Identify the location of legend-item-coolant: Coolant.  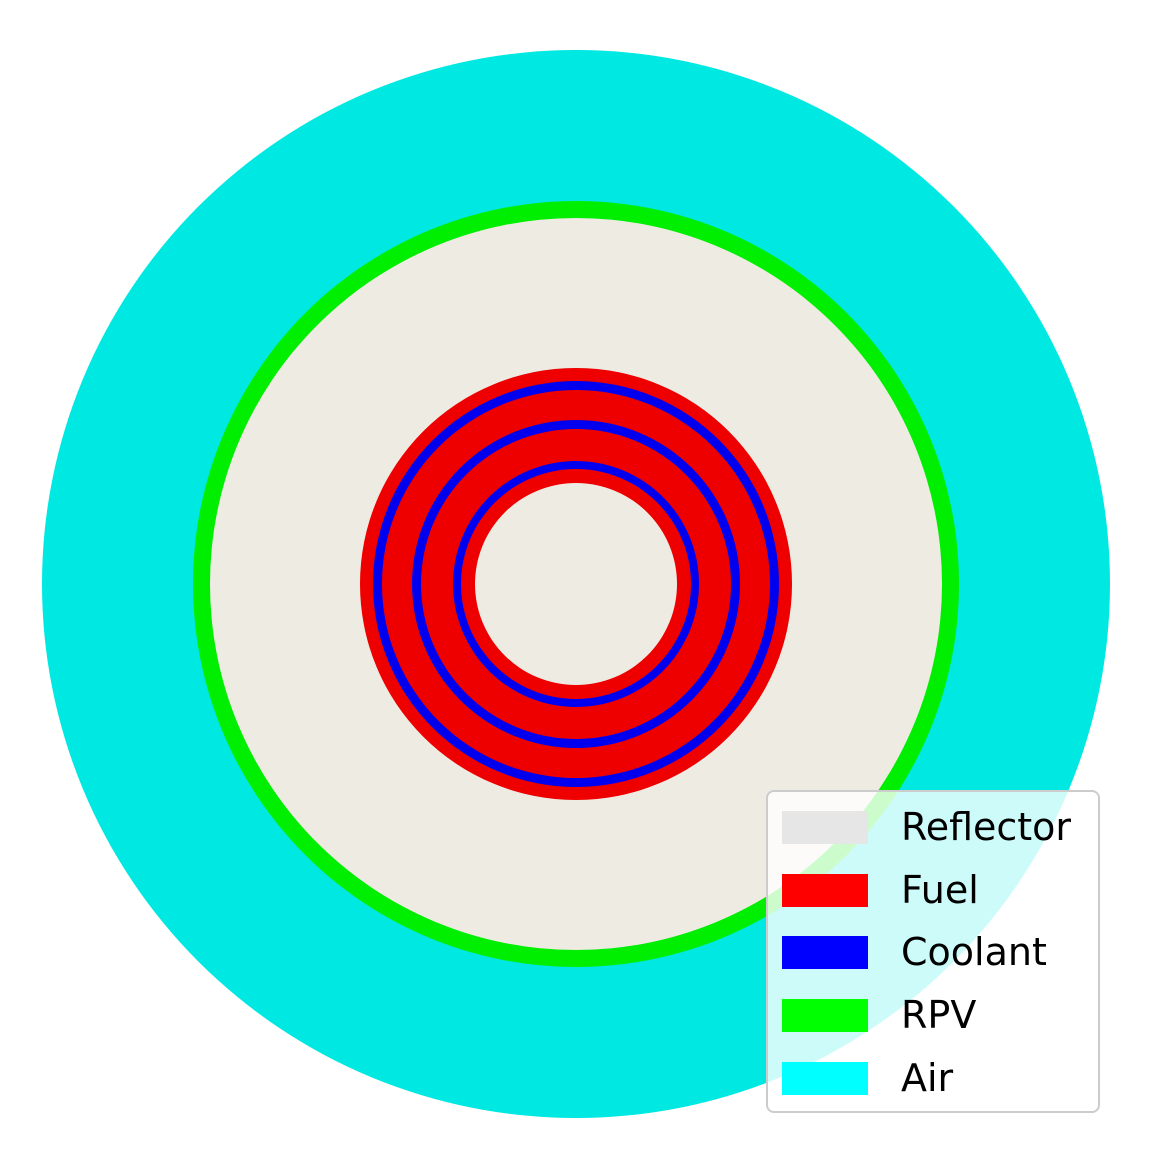
(914, 952).